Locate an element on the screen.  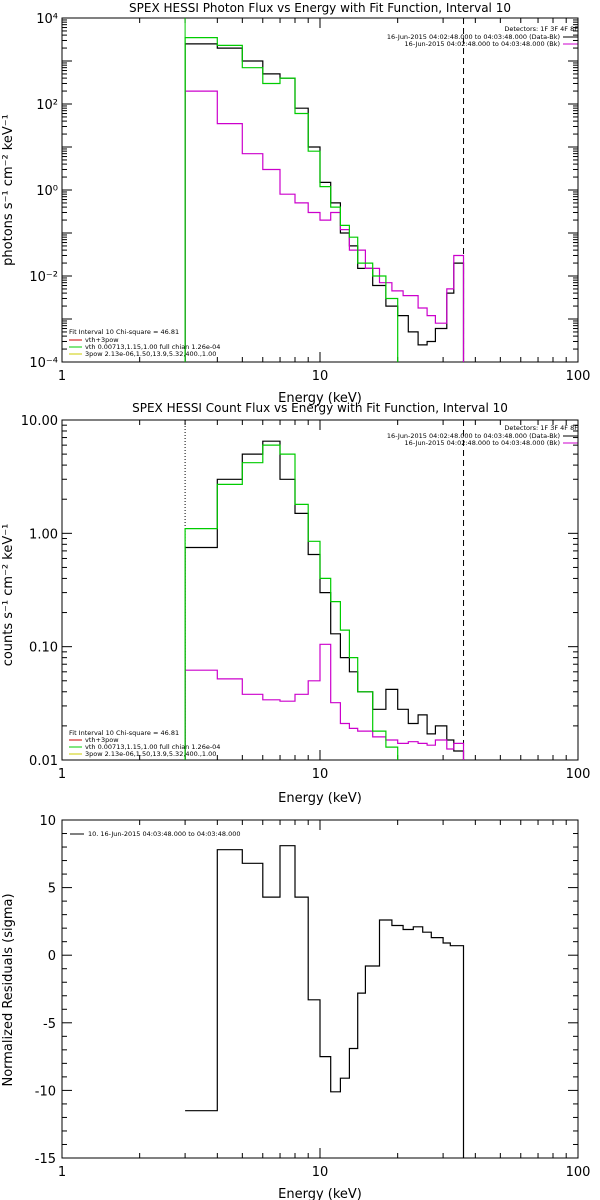
photon-flux-ylabel: photons s⁻¹ cm⁻² keV⁻¹ is located at coordinates (8, 190).